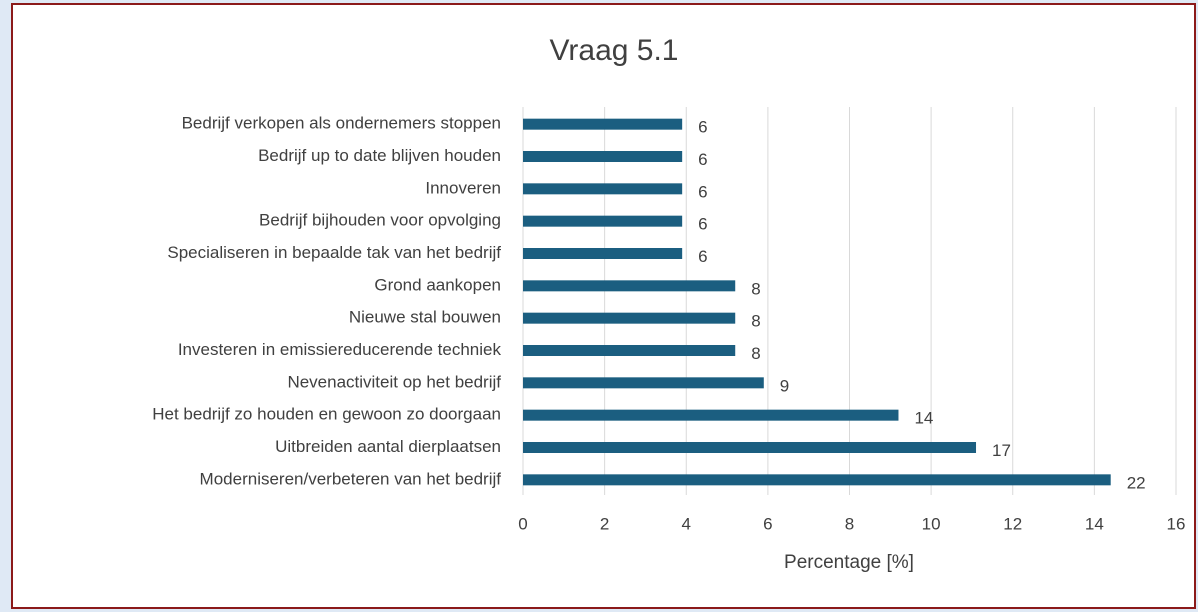  I want to click on data-label: 22, so click(1136, 482).